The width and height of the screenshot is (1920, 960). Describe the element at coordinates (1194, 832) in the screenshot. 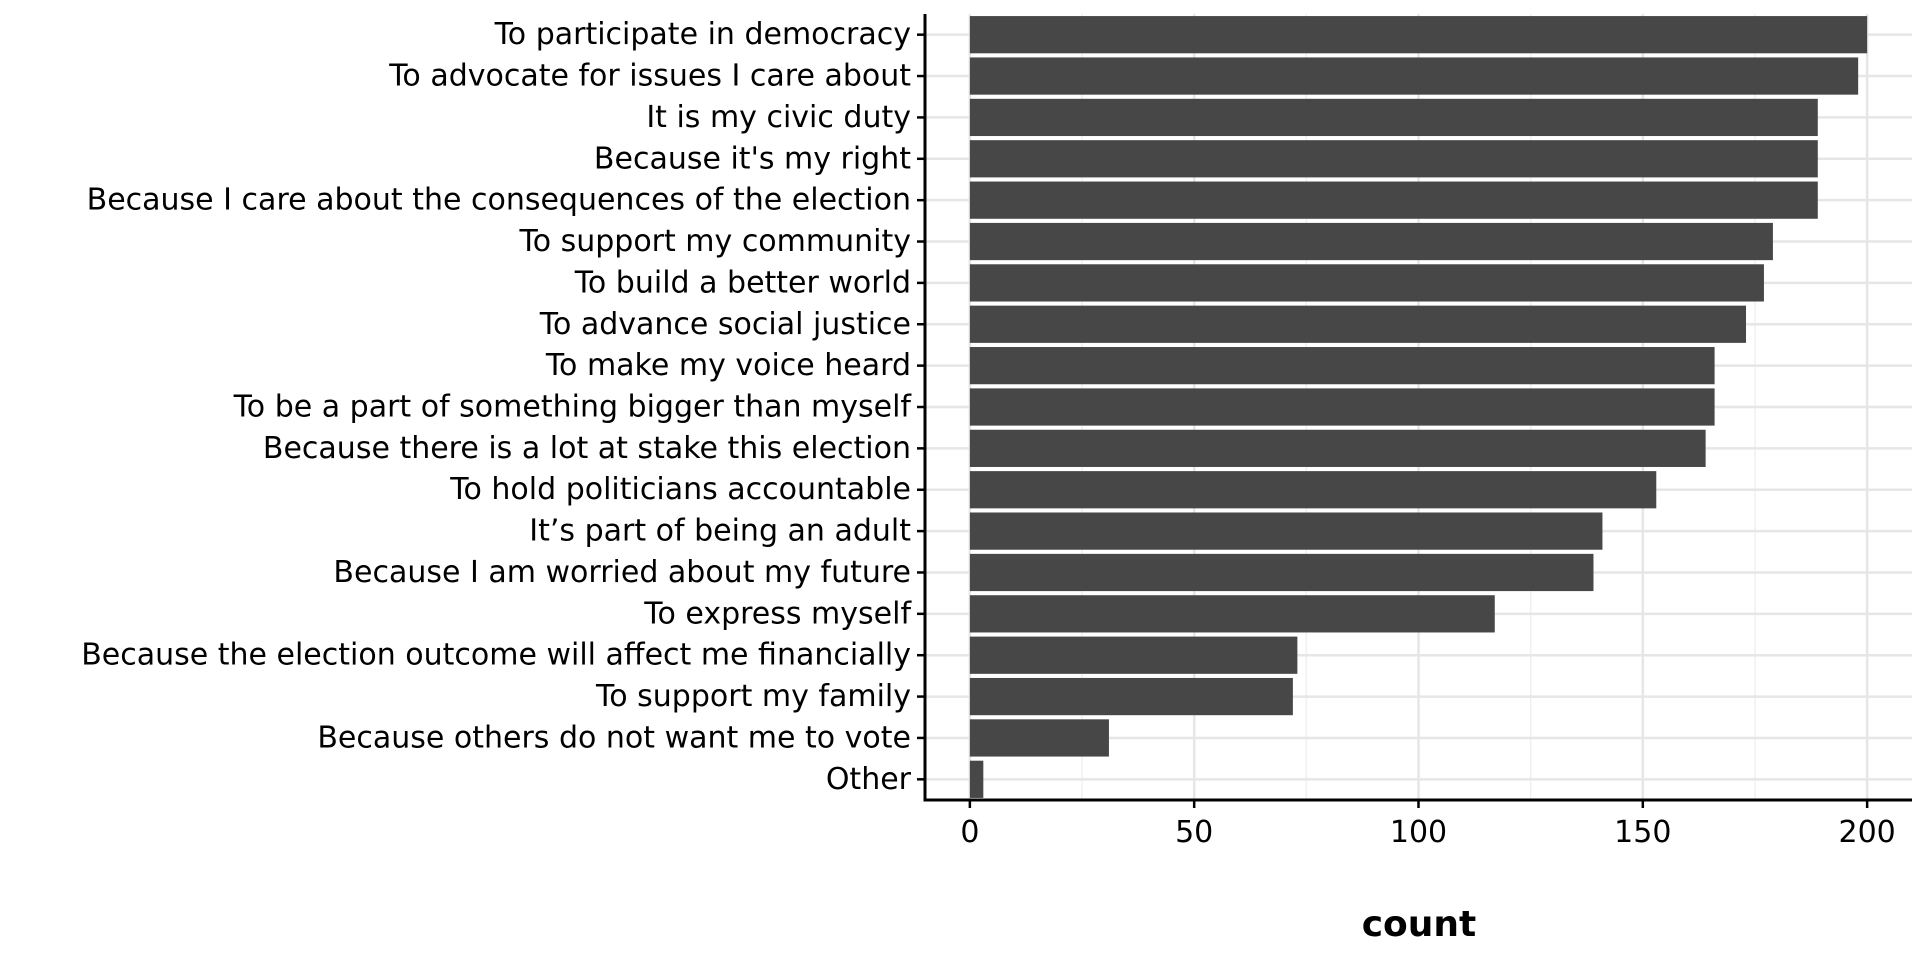

I see `x-tick-label: 50` at that location.